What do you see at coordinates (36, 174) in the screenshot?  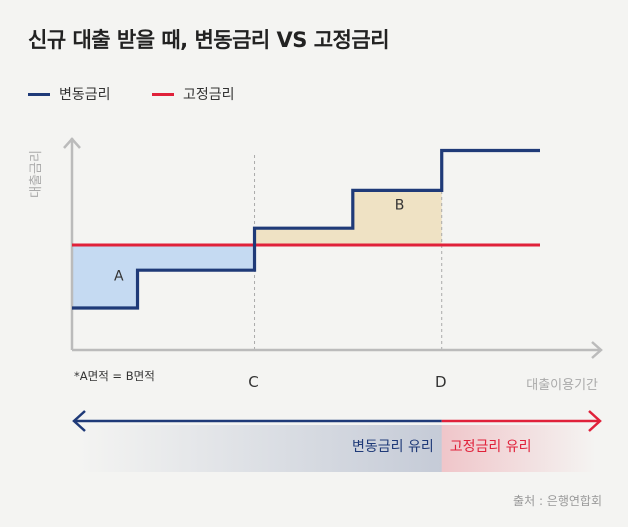 I see `y-axis-label: 대출금리` at bounding box center [36, 174].